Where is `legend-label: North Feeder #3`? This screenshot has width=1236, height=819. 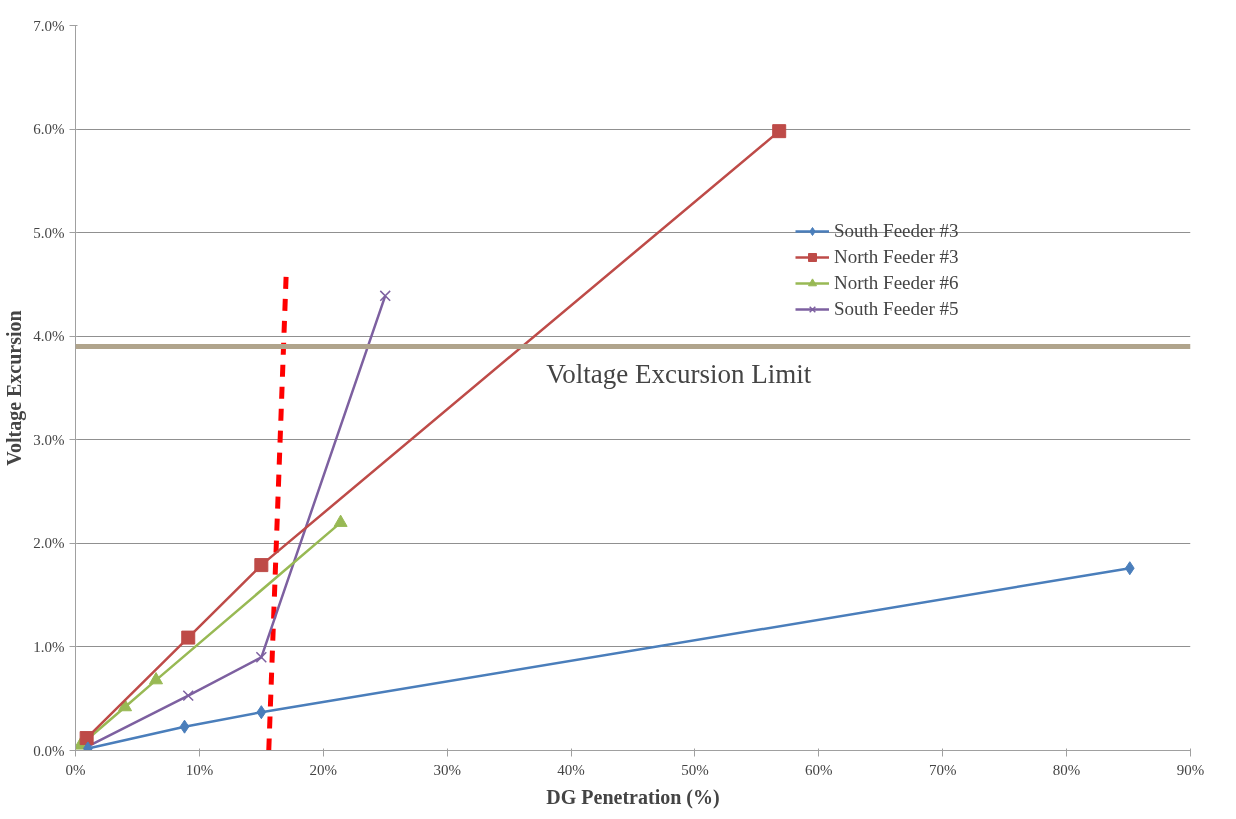
legend-label: North Feeder #3 is located at coordinates (896, 257).